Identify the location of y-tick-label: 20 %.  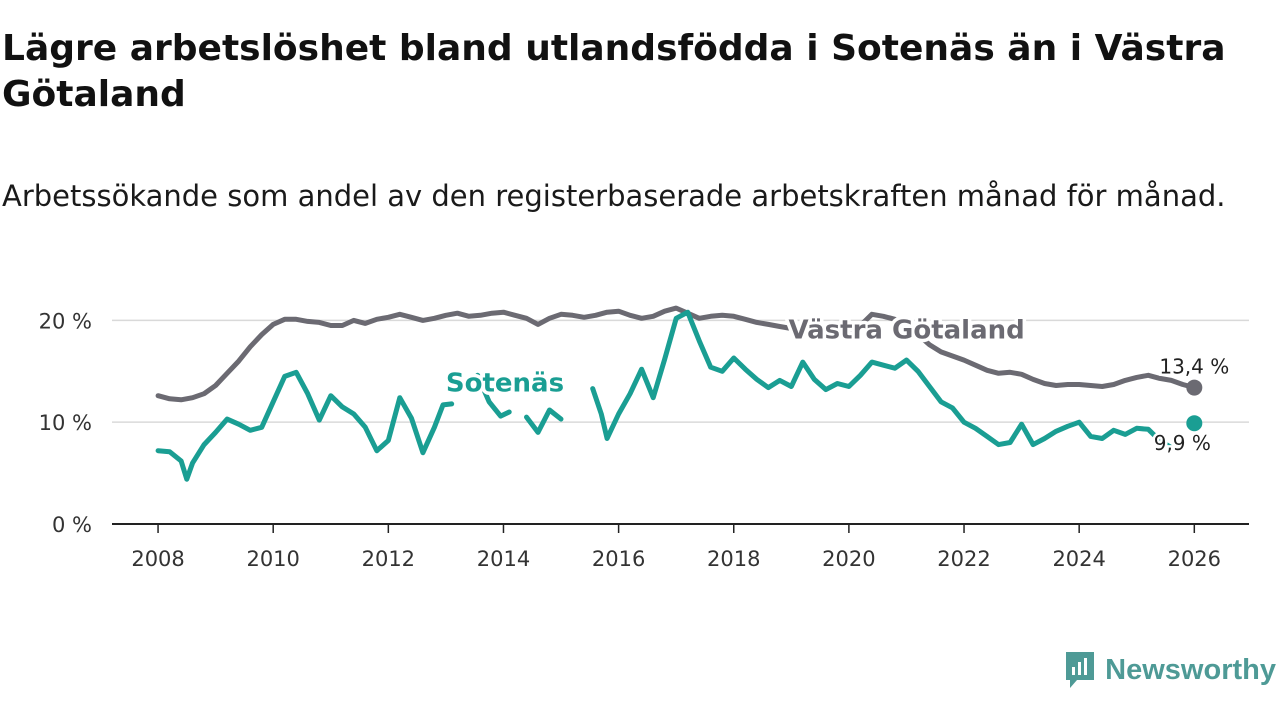
(65, 321).